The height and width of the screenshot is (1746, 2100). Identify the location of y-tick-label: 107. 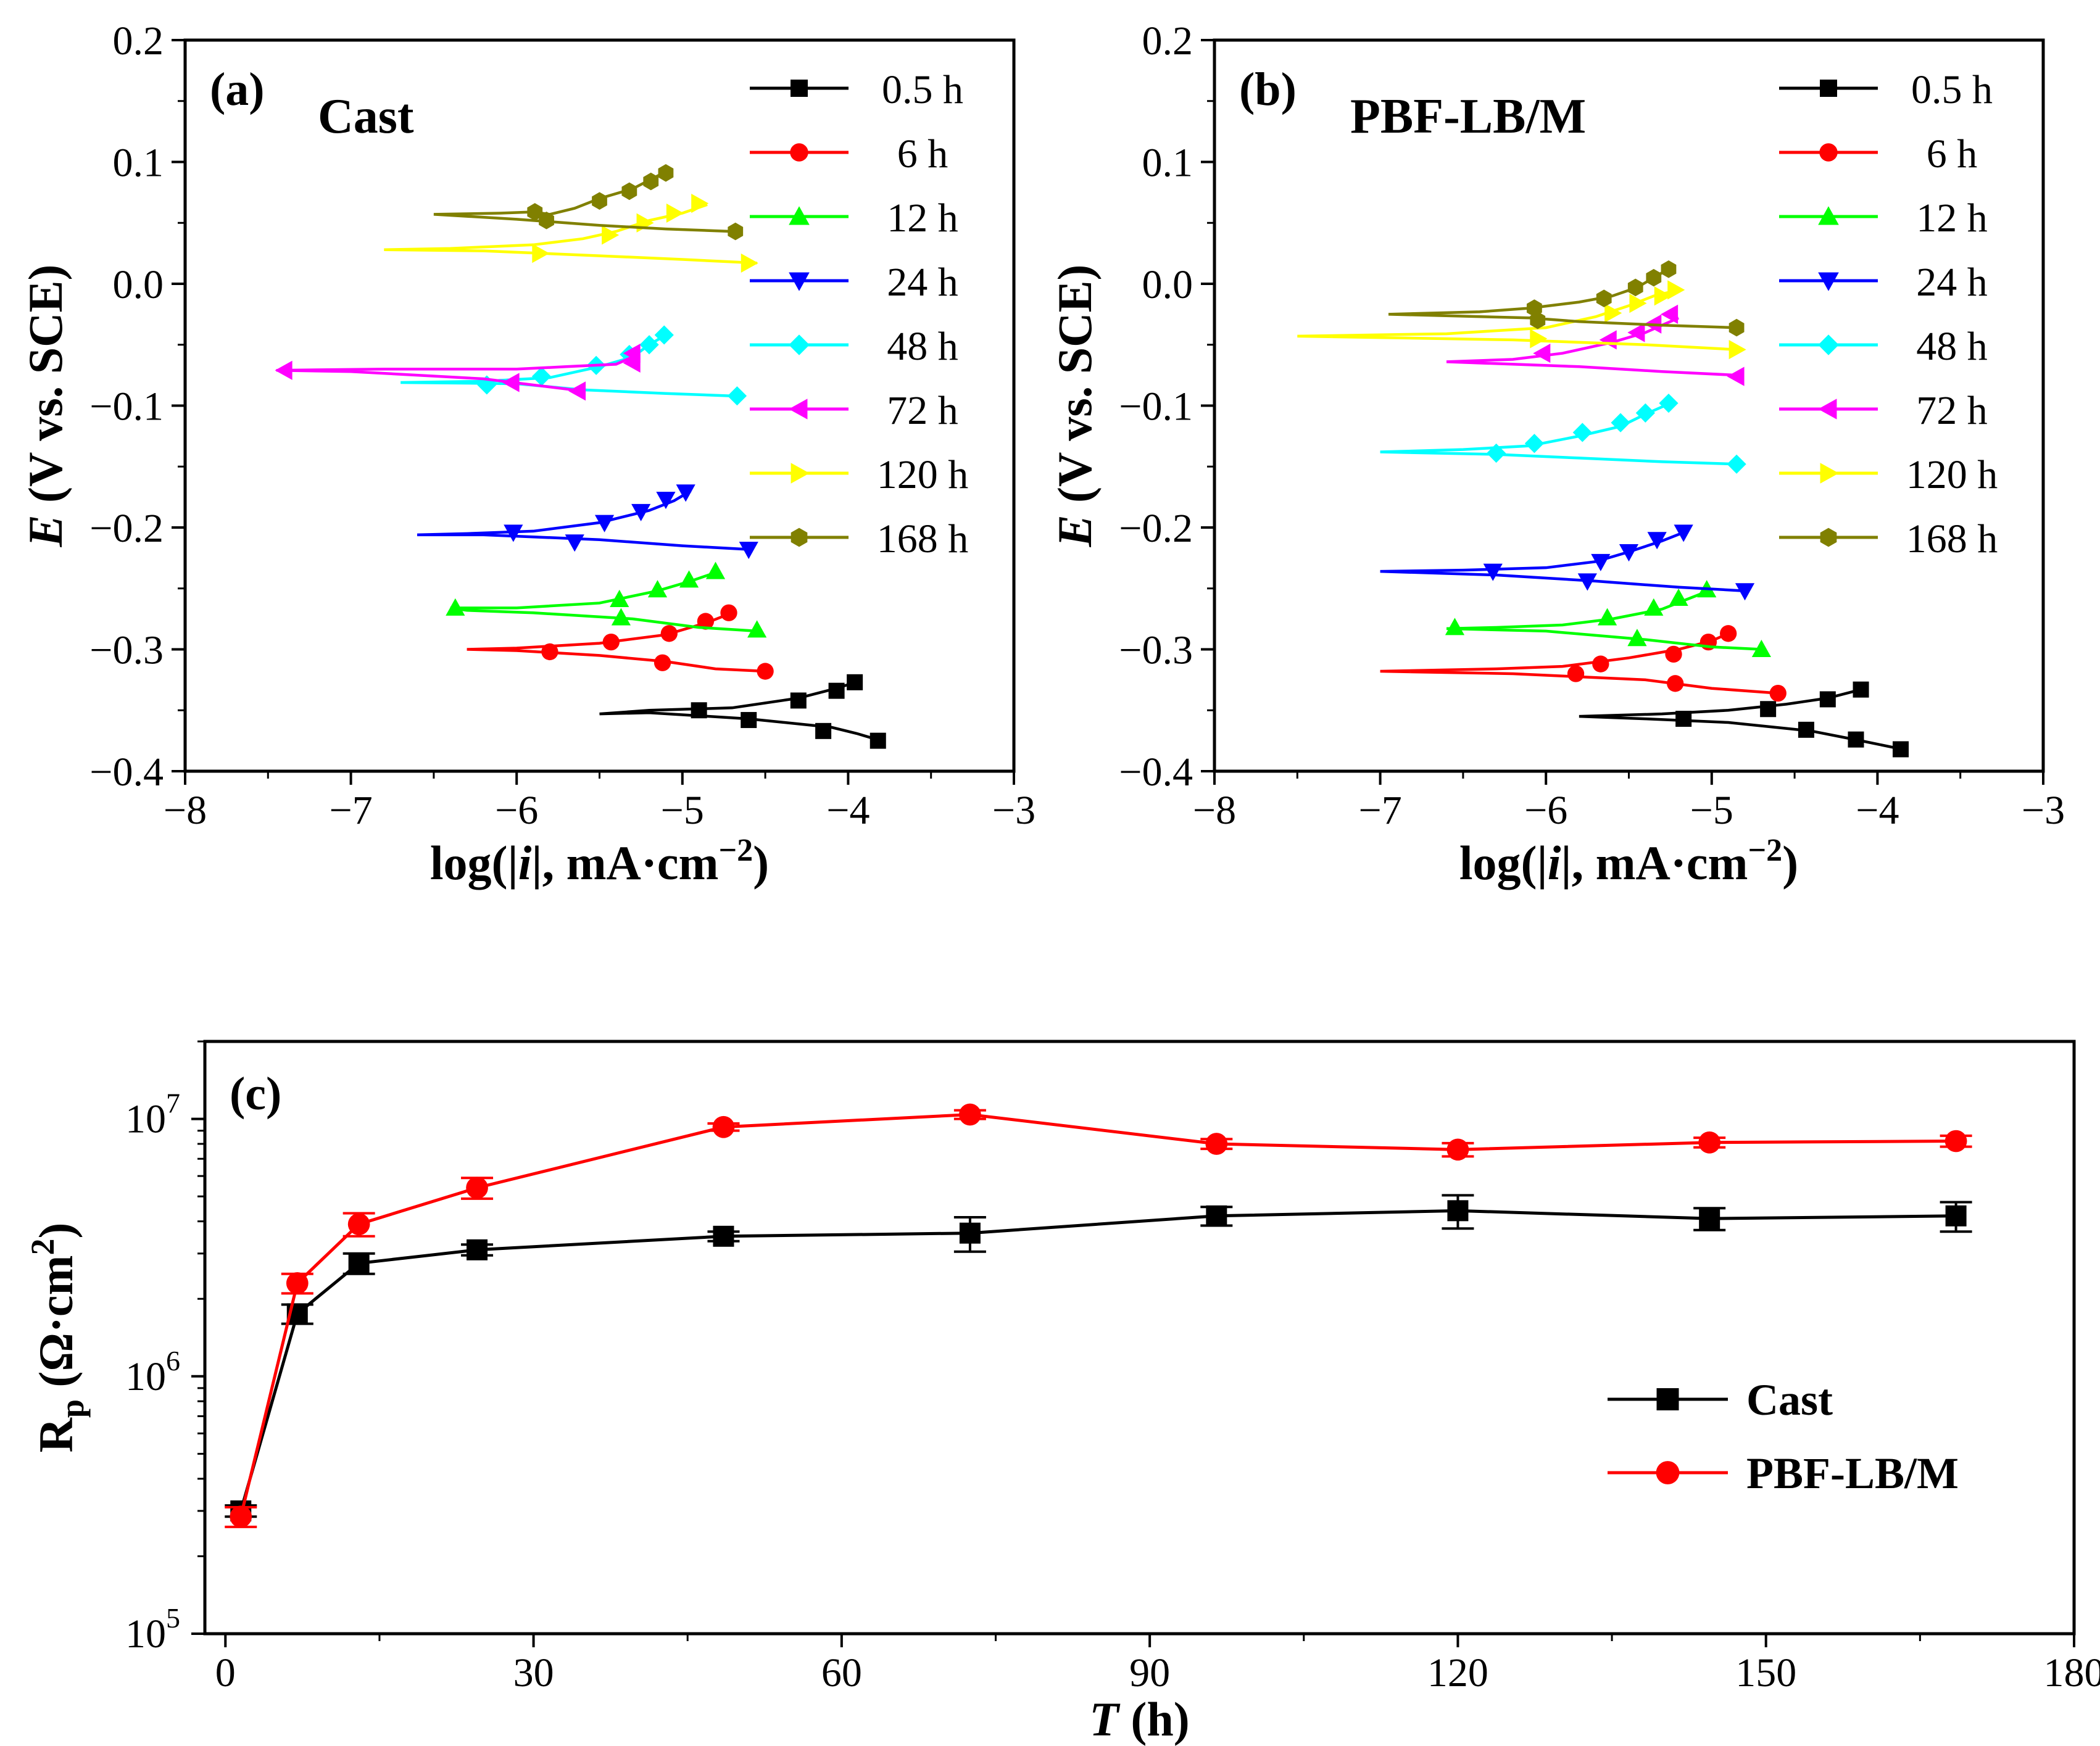
(152, 1115).